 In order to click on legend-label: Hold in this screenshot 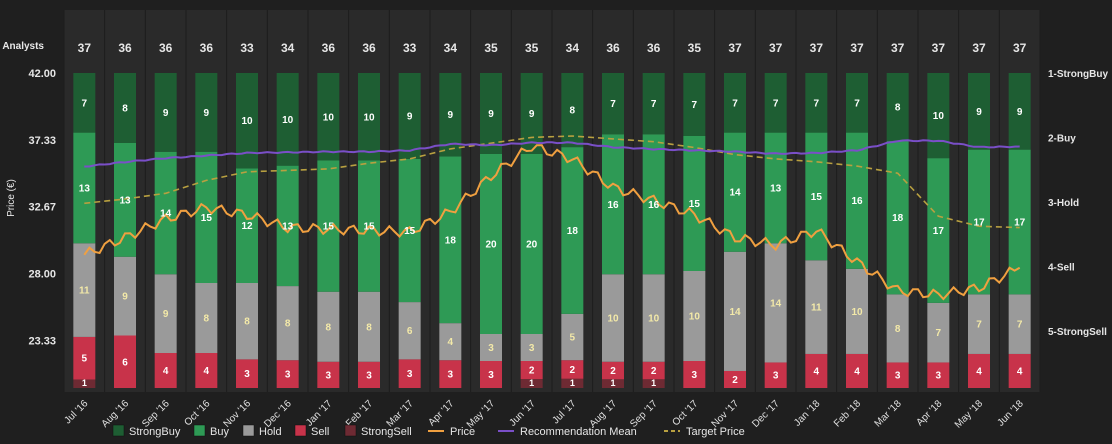, I will do `click(270, 432)`.